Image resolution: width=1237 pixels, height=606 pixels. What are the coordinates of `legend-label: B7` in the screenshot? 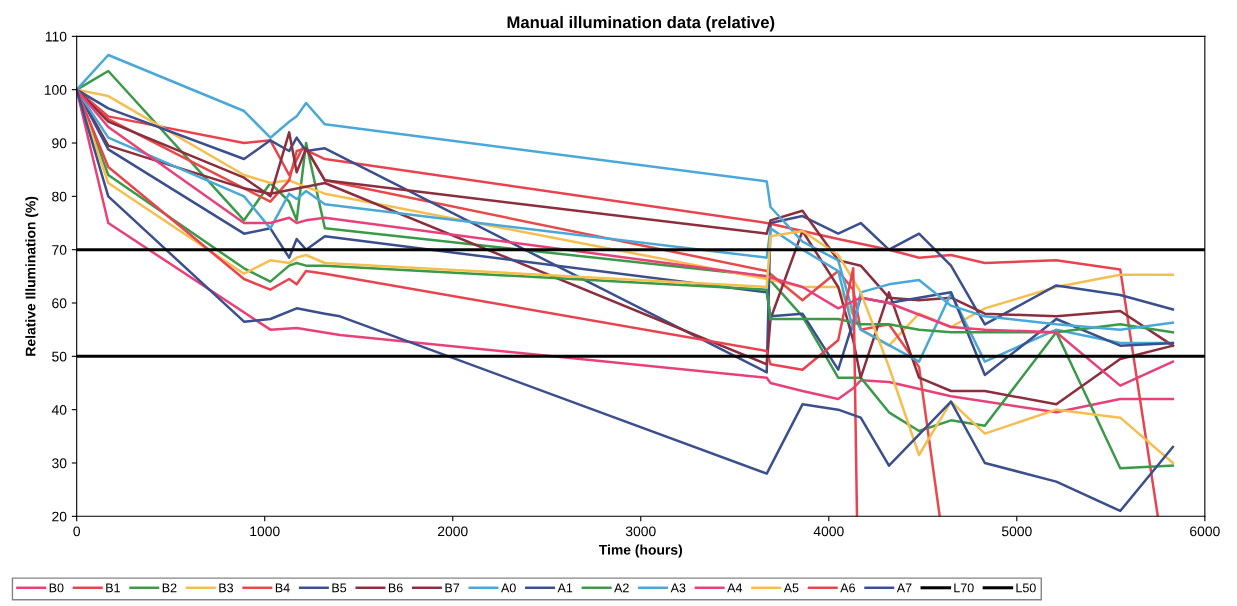 It's located at (452, 588).